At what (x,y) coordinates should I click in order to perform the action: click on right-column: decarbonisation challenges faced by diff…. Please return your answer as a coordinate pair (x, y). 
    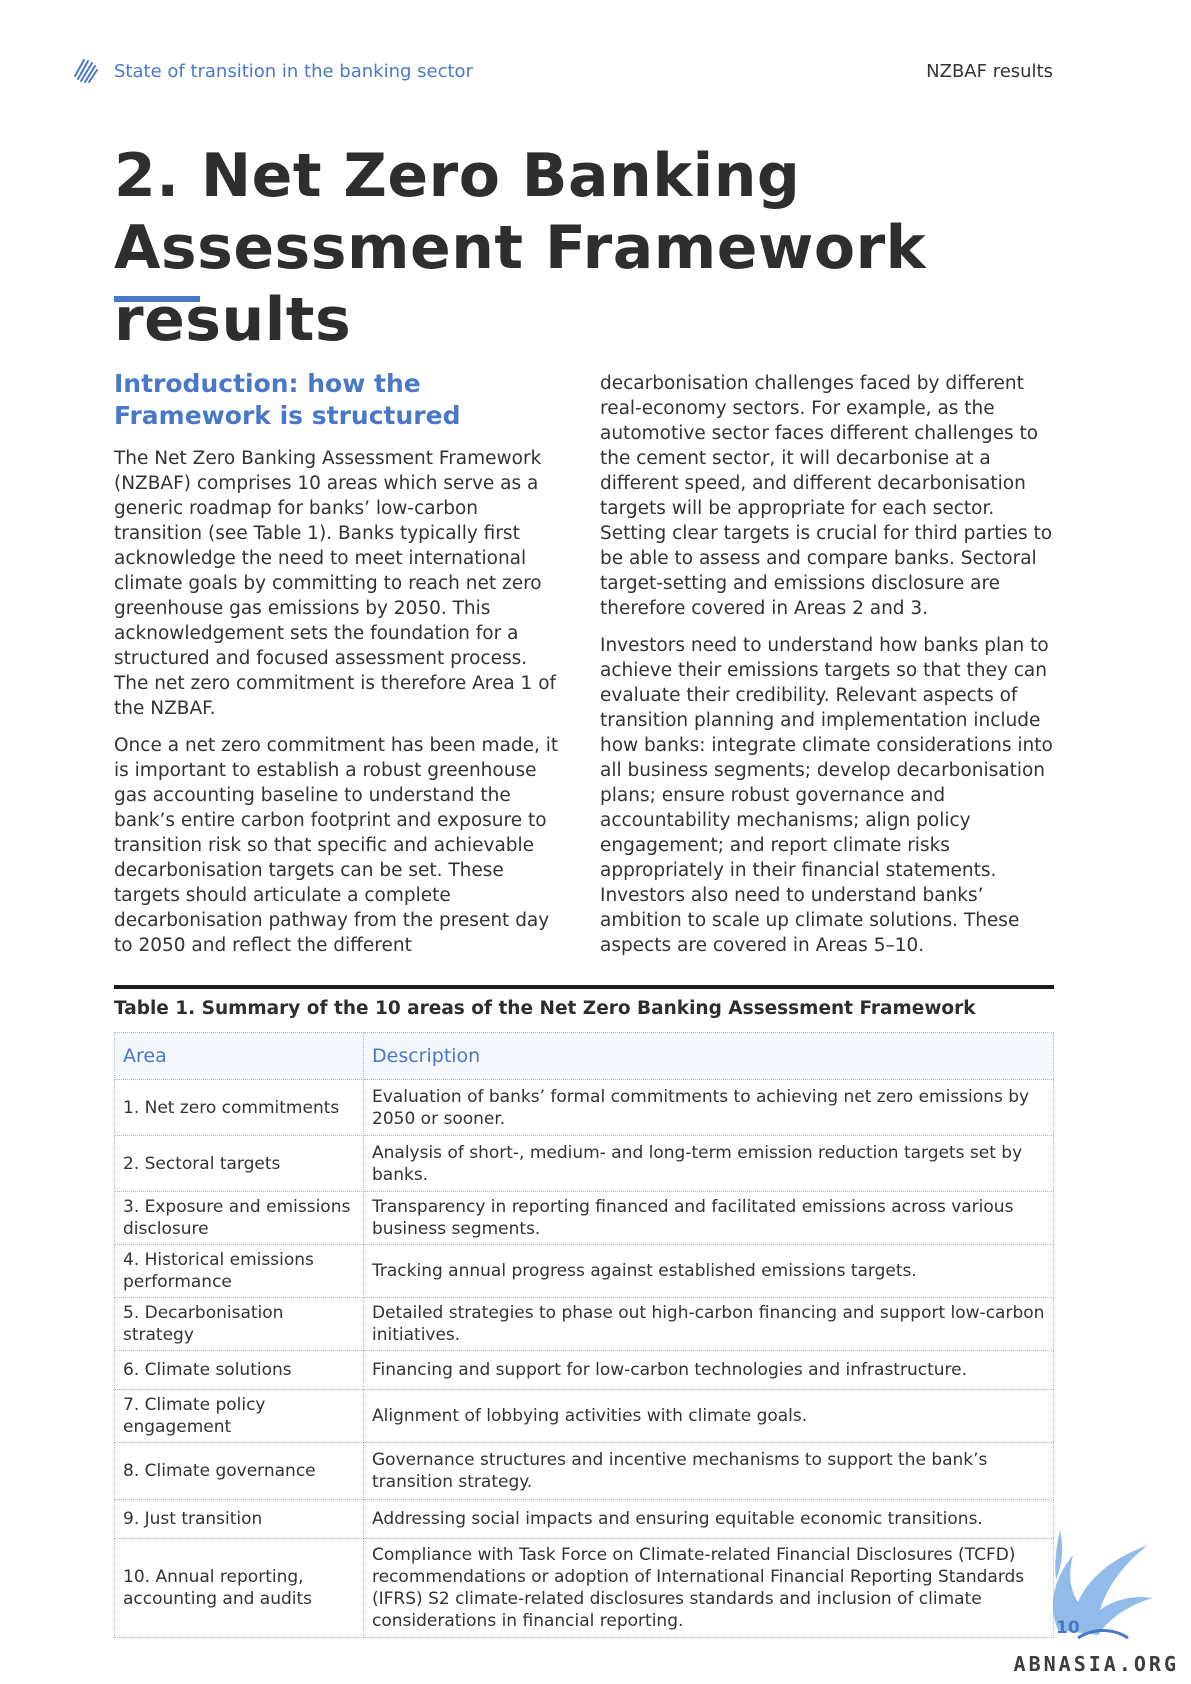
    Looking at the image, I should click on (829, 670).